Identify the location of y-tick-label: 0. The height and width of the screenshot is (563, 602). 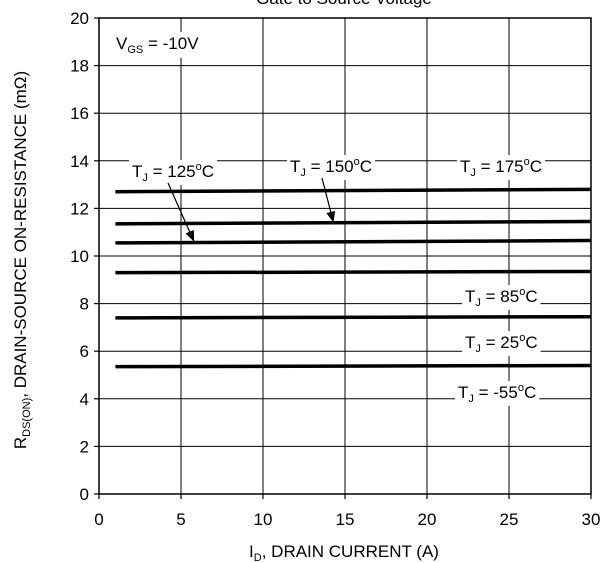
(84, 494).